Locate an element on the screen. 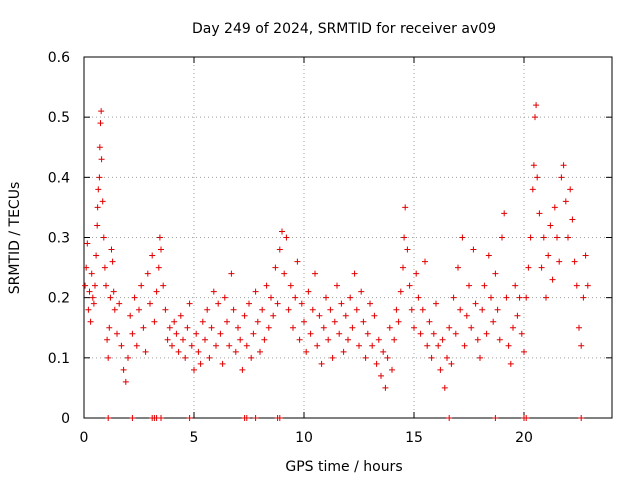  y-tick-label: 0 is located at coordinates (65, 419).